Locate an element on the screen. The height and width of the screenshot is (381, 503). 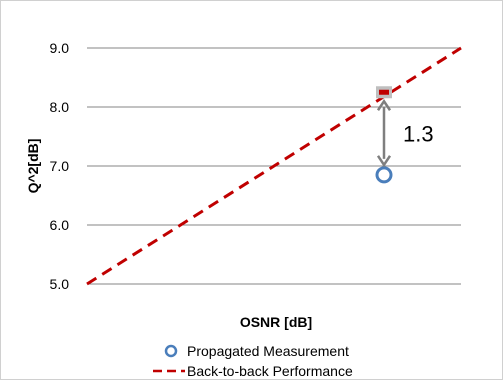
y-tick-label: 9.0 is located at coordinates (60, 48).